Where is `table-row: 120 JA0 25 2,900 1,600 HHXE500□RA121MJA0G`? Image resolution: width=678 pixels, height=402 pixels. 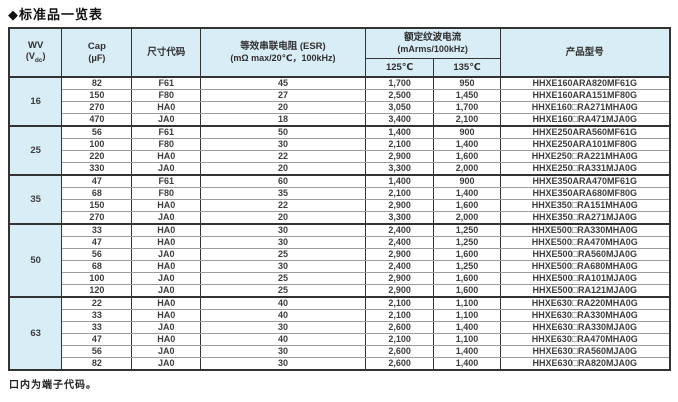
table-row: 120 JA0 25 2,900 1,600 HHXE500□RA121MJA0G is located at coordinates (340, 291).